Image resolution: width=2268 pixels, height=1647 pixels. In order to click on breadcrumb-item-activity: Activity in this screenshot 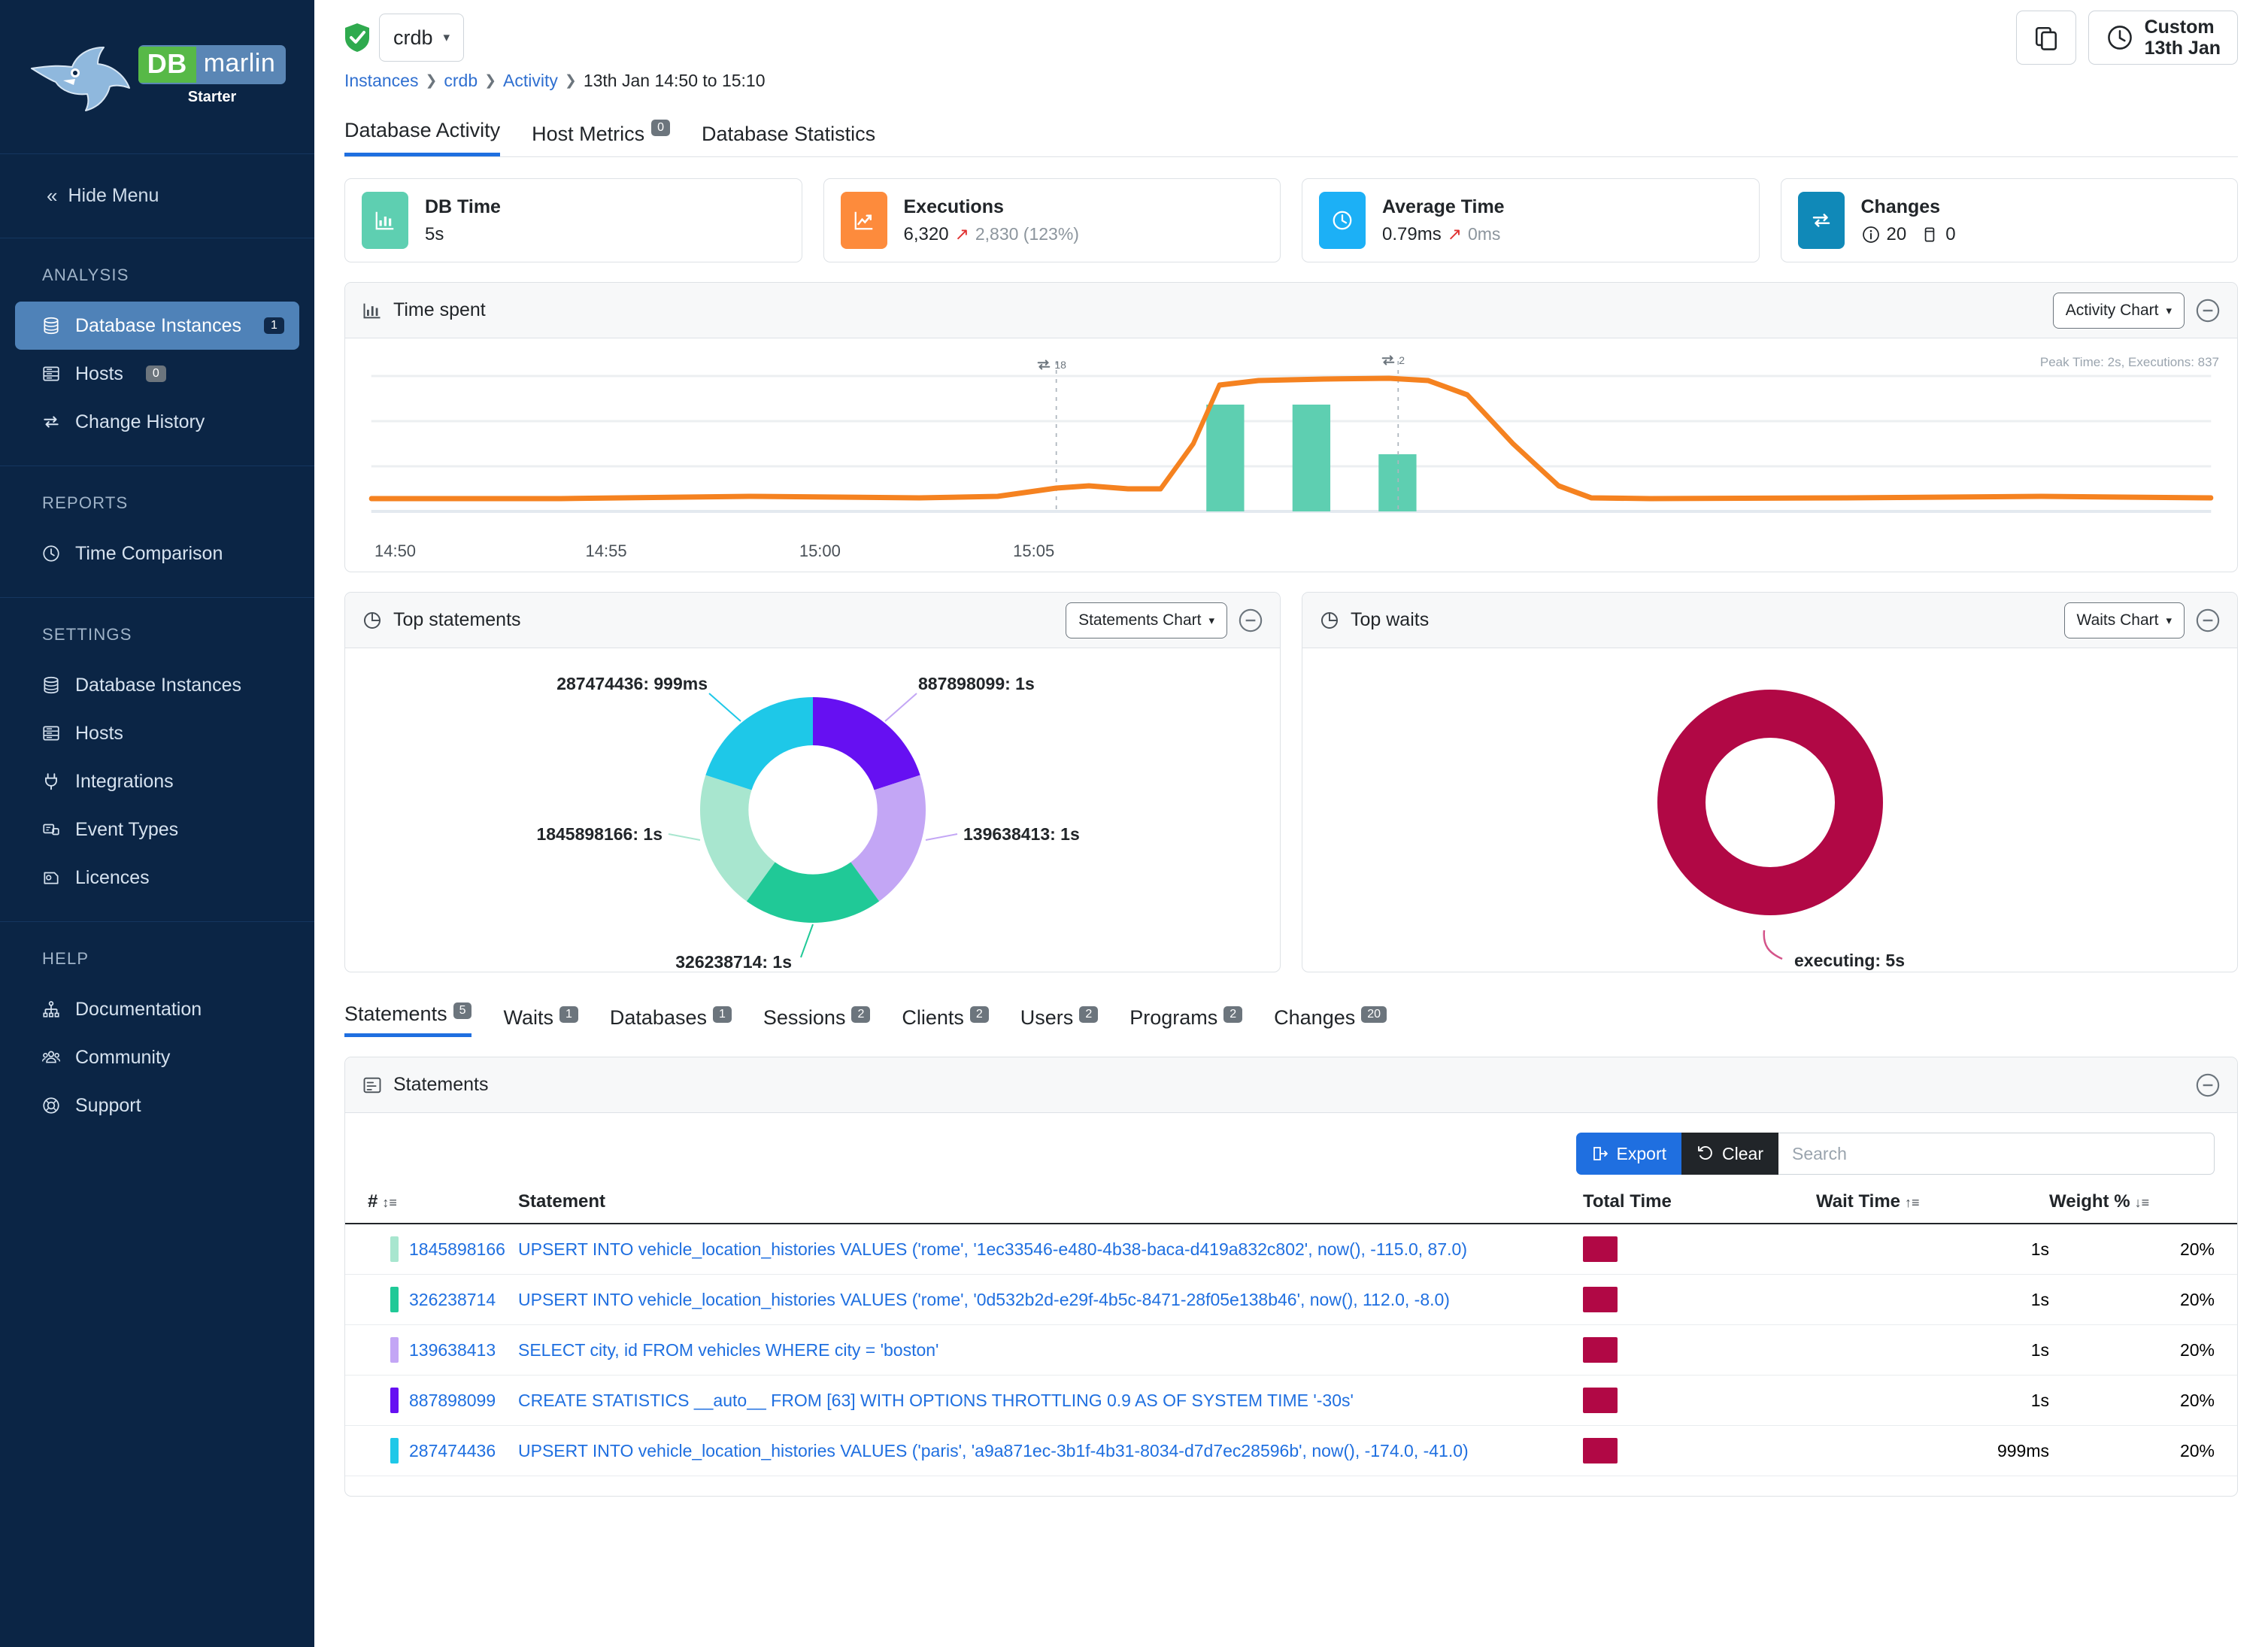, I will do `click(530, 80)`.